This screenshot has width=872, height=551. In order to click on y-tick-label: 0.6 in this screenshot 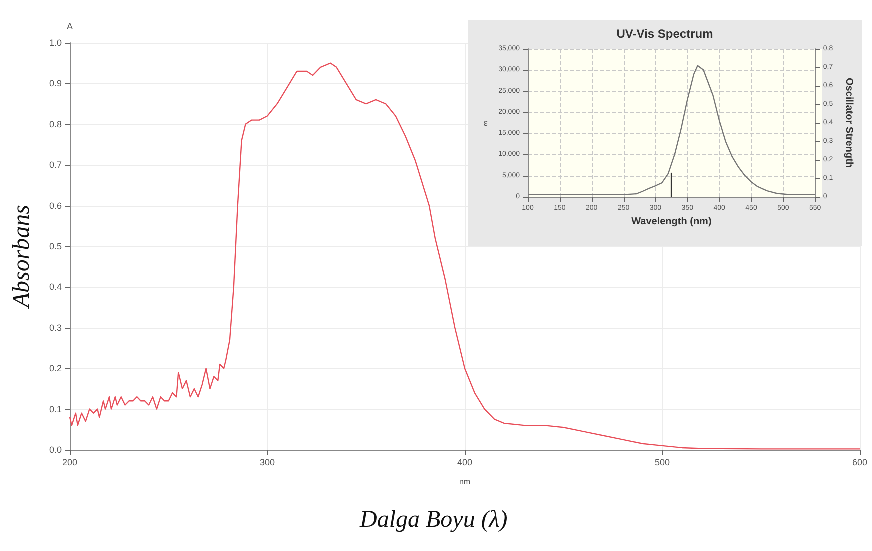, I will do `click(55, 205)`.